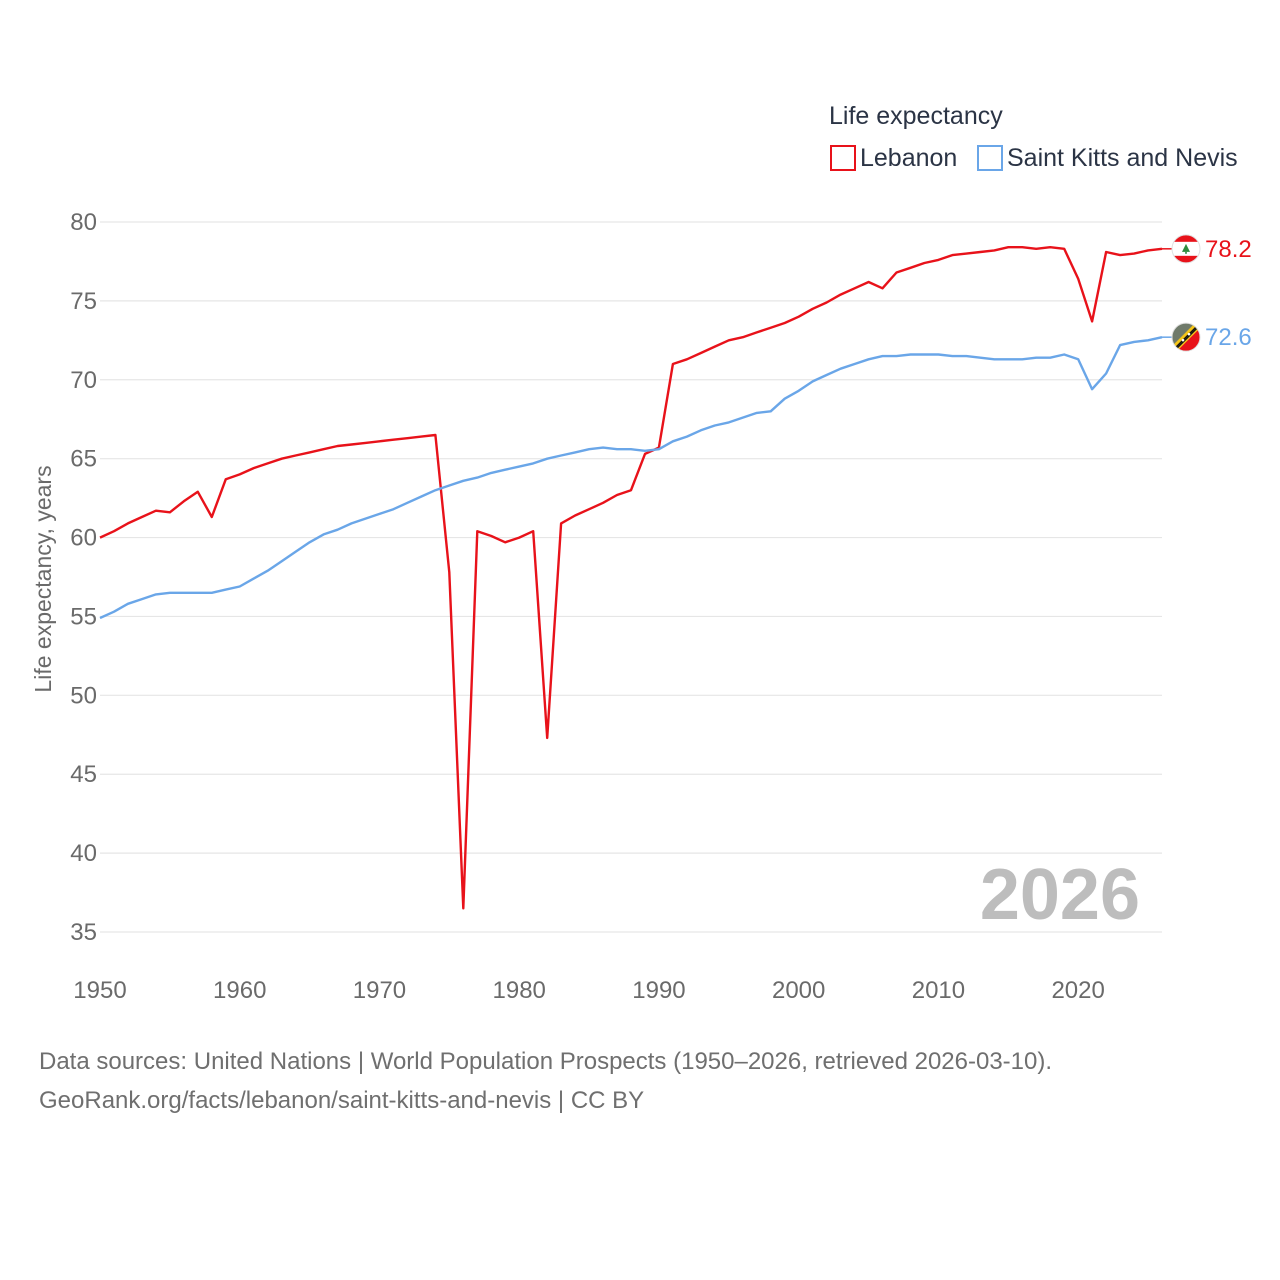 This screenshot has height=1280, width=1280. I want to click on lebanon-flag-icon, so click(1186, 249).